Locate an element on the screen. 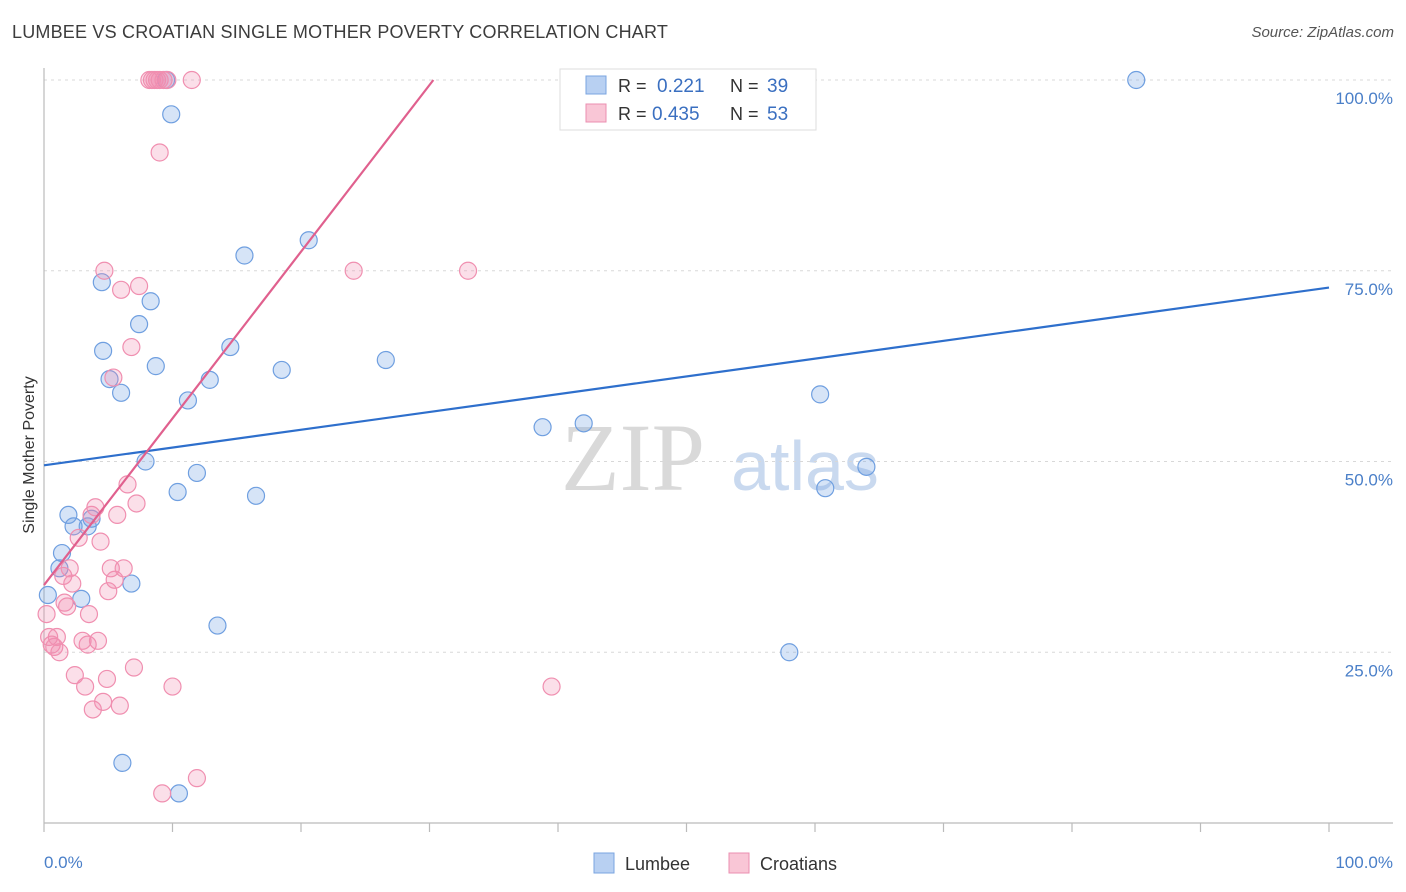  stats-lumbee-r-value: 0.221 is located at coordinates (681, 86).